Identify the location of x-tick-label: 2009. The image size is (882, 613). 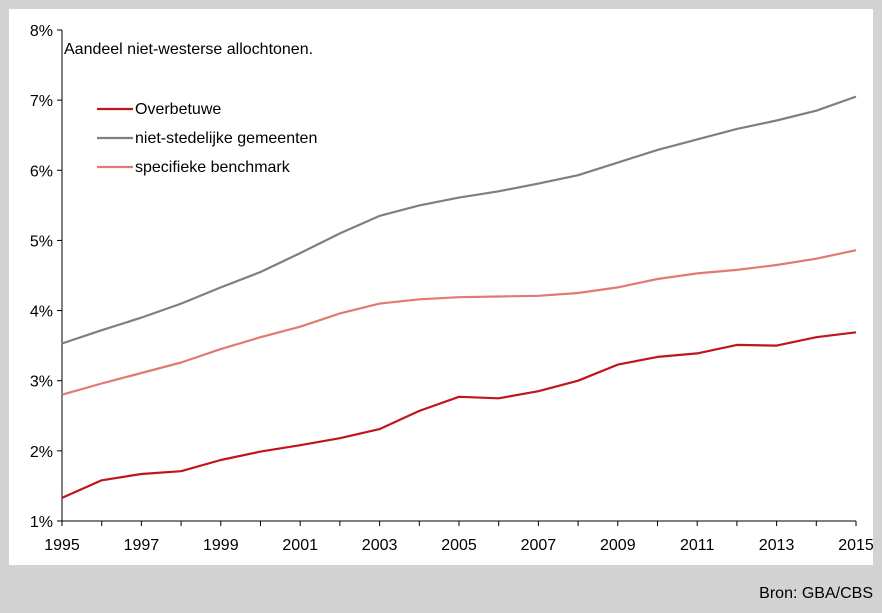
(618, 545).